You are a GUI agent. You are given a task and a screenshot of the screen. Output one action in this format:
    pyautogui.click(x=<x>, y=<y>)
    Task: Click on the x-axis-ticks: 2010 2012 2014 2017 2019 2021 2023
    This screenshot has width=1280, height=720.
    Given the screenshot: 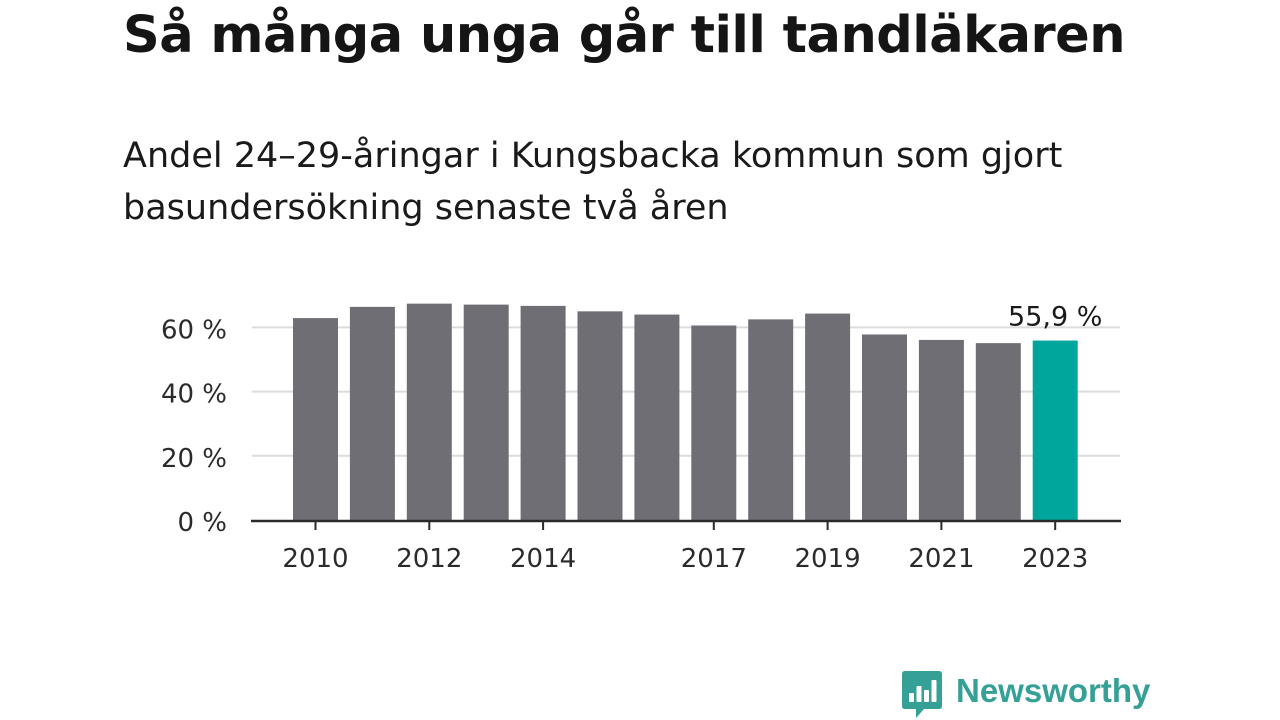 What is the action you would take?
    pyautogui.click(x=685, y=547)
    